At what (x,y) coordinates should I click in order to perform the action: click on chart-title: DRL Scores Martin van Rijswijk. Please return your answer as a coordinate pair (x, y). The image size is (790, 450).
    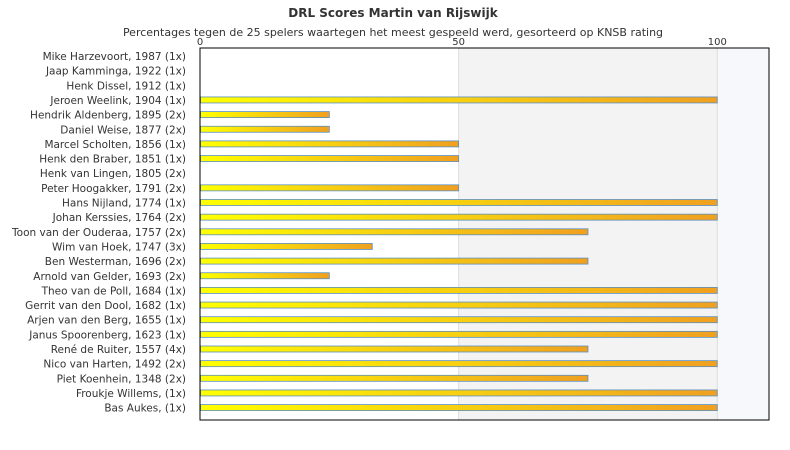
    Looking at the image, I should click on (393, 13).